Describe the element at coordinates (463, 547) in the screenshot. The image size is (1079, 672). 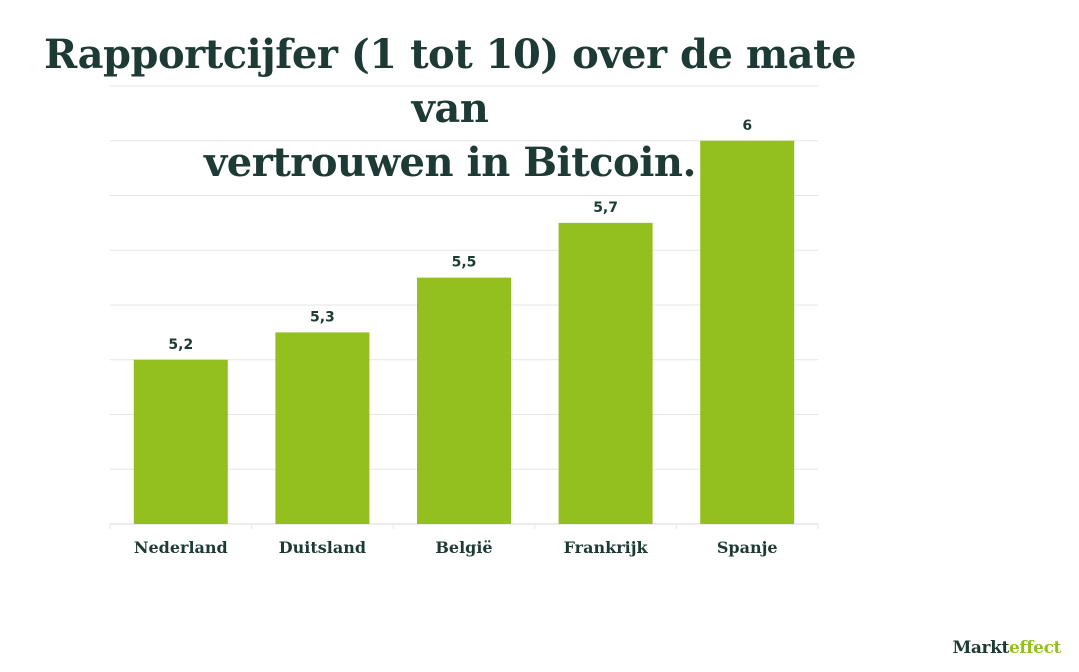
I see `category-label: België` at that location.